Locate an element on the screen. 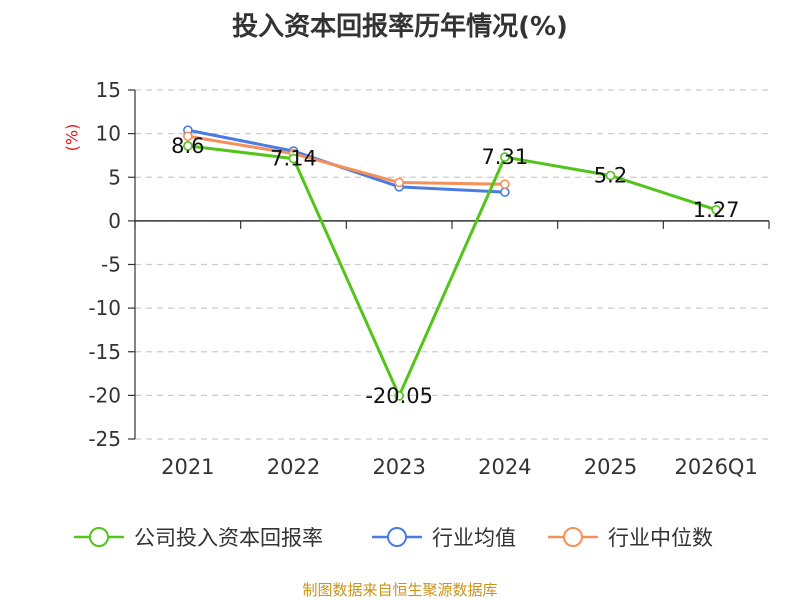 The width and height of the screenshot is (800, 600). legend-item: 行业中位数 is located at coordinates (629, 537).